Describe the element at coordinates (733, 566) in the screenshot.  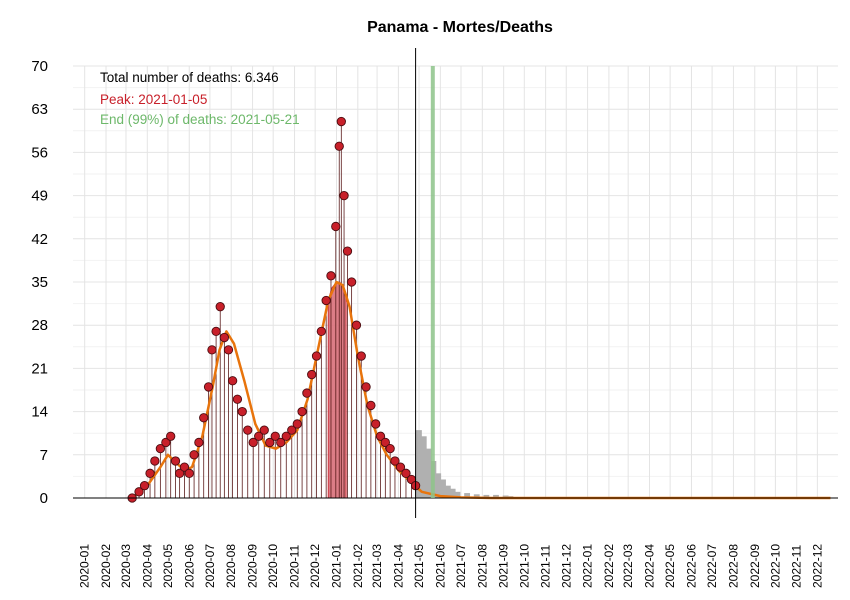
I see `x-tick-label: 2022-08` at that location.